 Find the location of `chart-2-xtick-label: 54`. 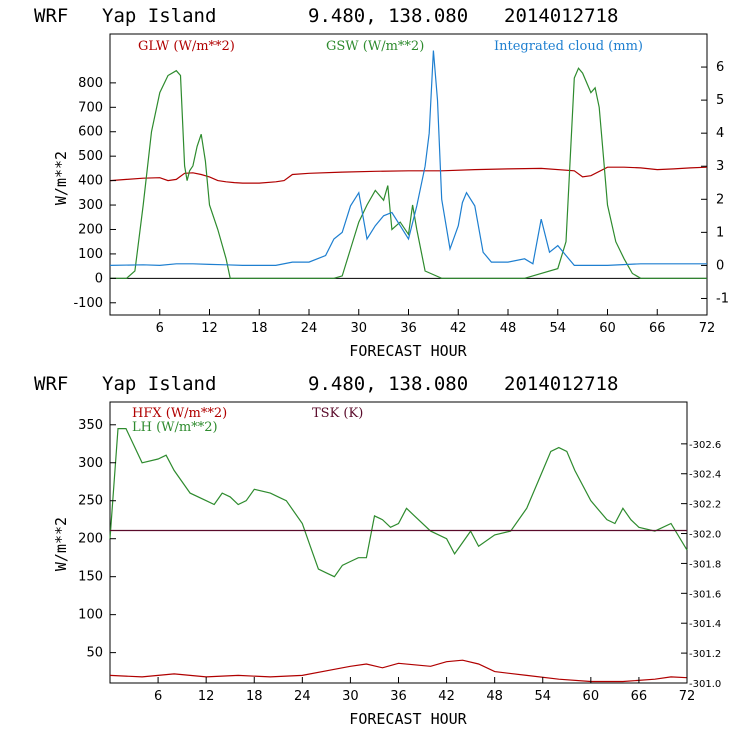

chart-2-xtick-label: 54 is located at coordinates (542, 696).